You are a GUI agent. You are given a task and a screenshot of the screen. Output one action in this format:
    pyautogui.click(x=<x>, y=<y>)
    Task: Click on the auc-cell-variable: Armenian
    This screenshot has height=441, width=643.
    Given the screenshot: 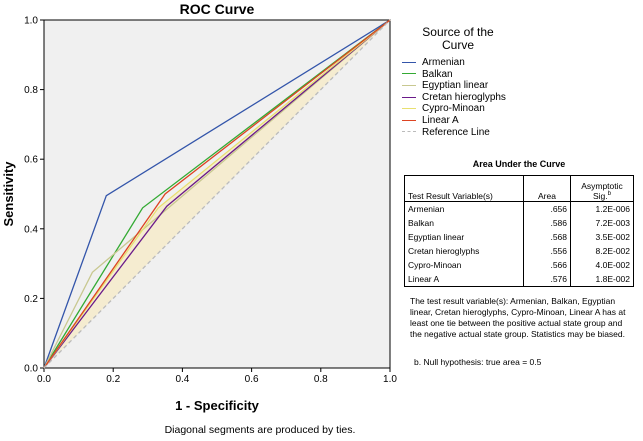 What is the action you would take?
    pyautogui.click(x=464, y=208)
    